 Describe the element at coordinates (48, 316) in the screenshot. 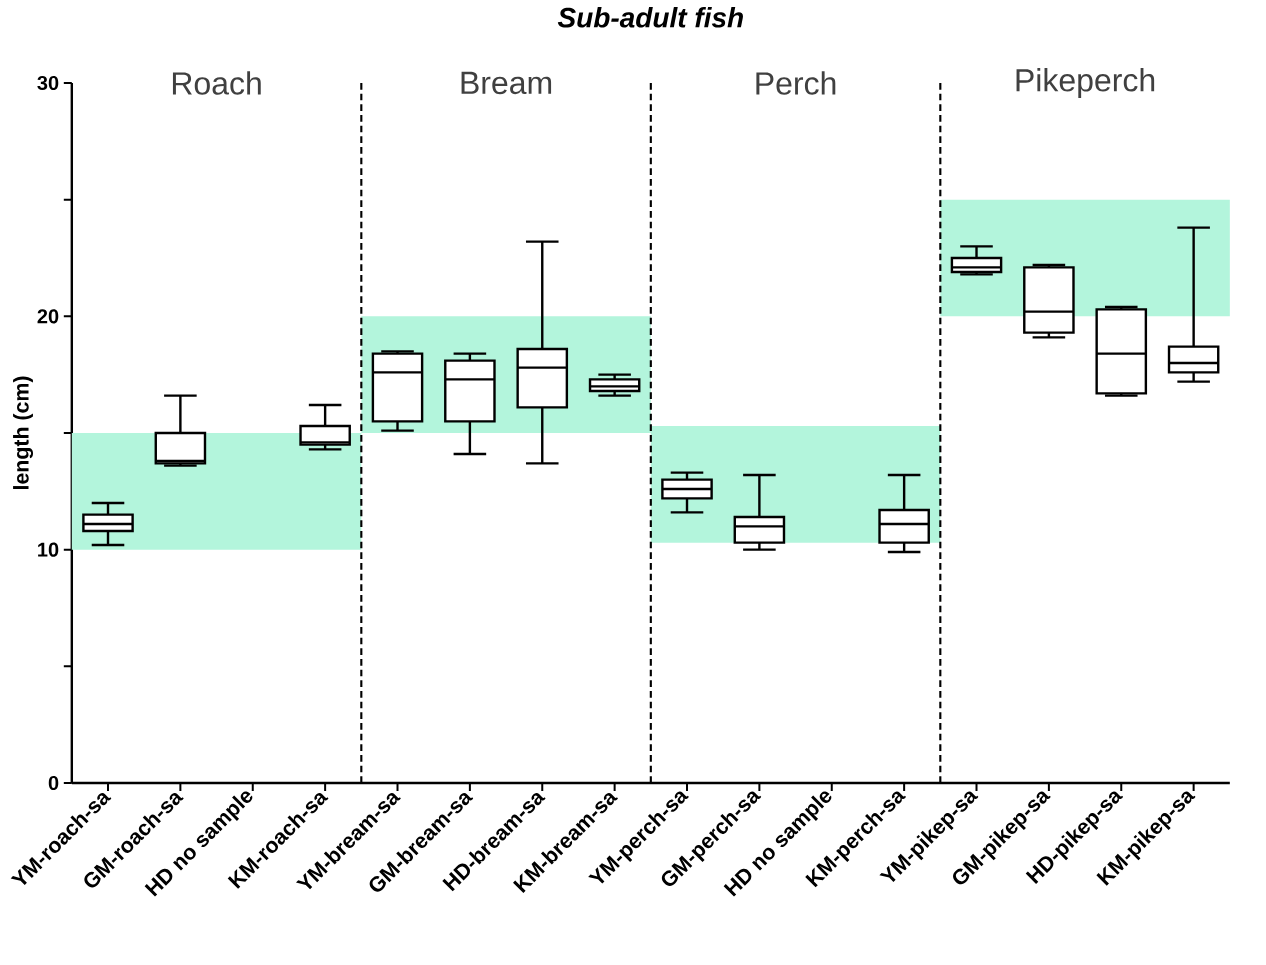

I see `y-tick-label: 20` at that location.